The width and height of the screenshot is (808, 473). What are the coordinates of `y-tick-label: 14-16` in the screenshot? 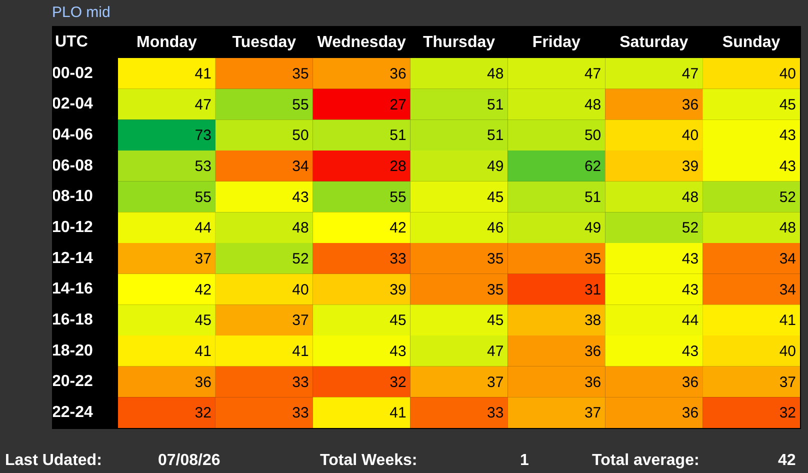 It's located at (73, 289).